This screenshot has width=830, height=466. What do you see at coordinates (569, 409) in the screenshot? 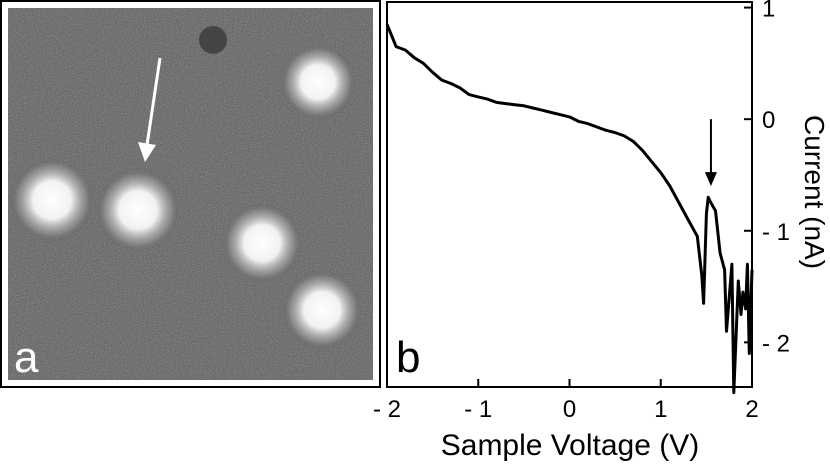
I see `x-tick-label: 0` at bounding box center [569, 409].